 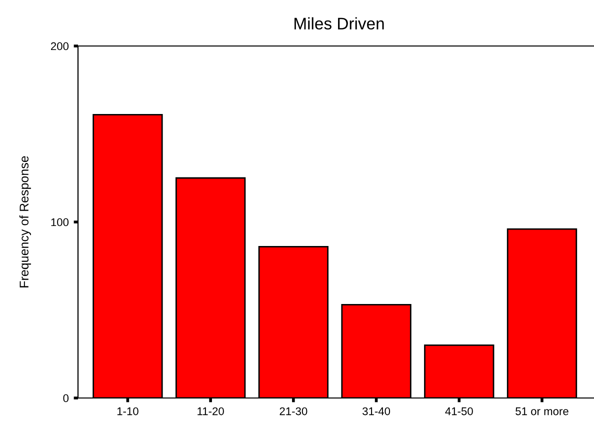 I want to click on x-tick-label: 21-30, so click(x=294, y=411).